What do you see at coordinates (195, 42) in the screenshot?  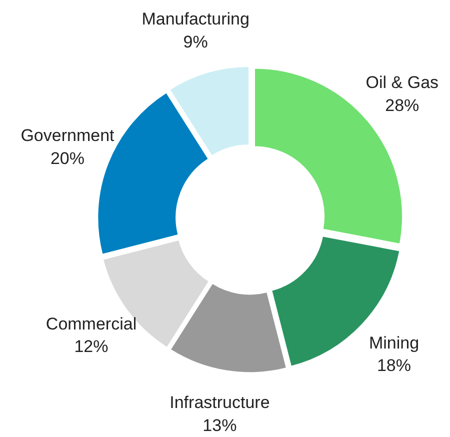 I see `data-label: 9%` at bounding box center [195, 42].